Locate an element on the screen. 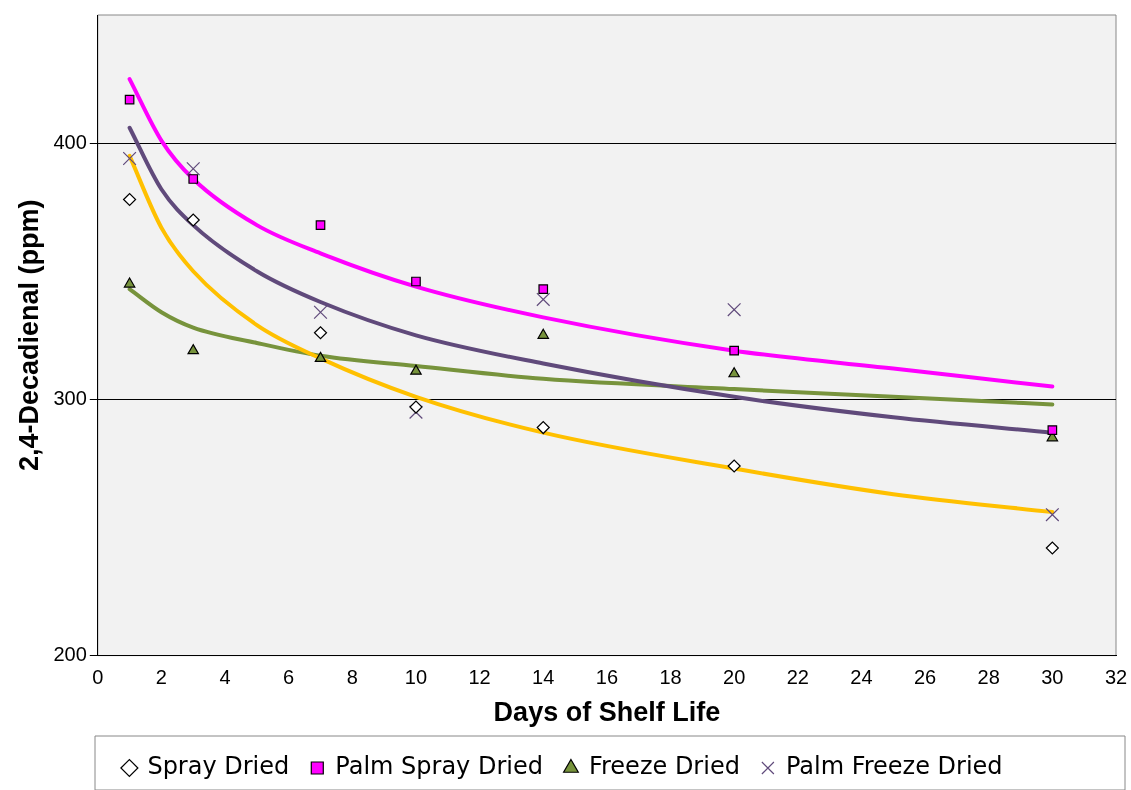 This screenshot has width=1131, height=790. y-tick-label: 300 is located at coordinates (70, 397).